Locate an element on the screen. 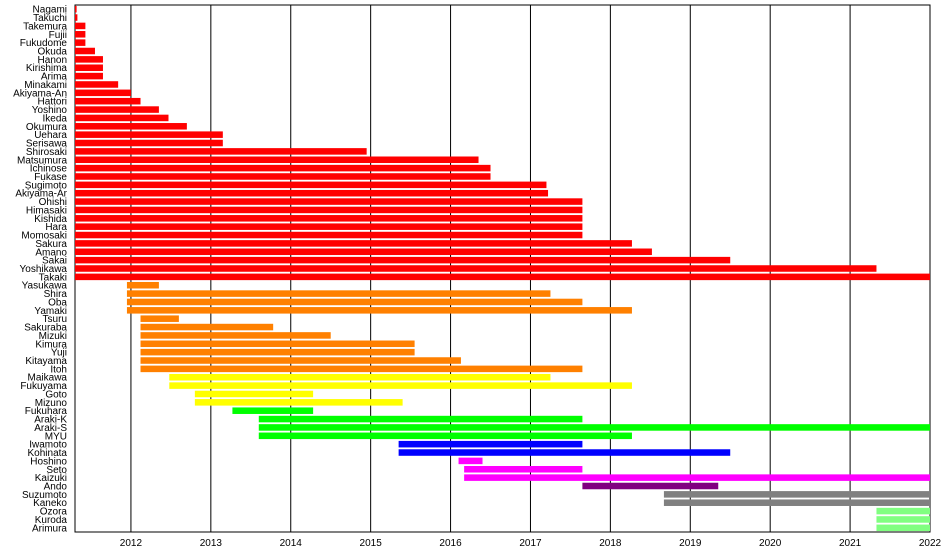 This screenshot has width=950, height=550. bar-mizuno is located at coordinates (298, 402).